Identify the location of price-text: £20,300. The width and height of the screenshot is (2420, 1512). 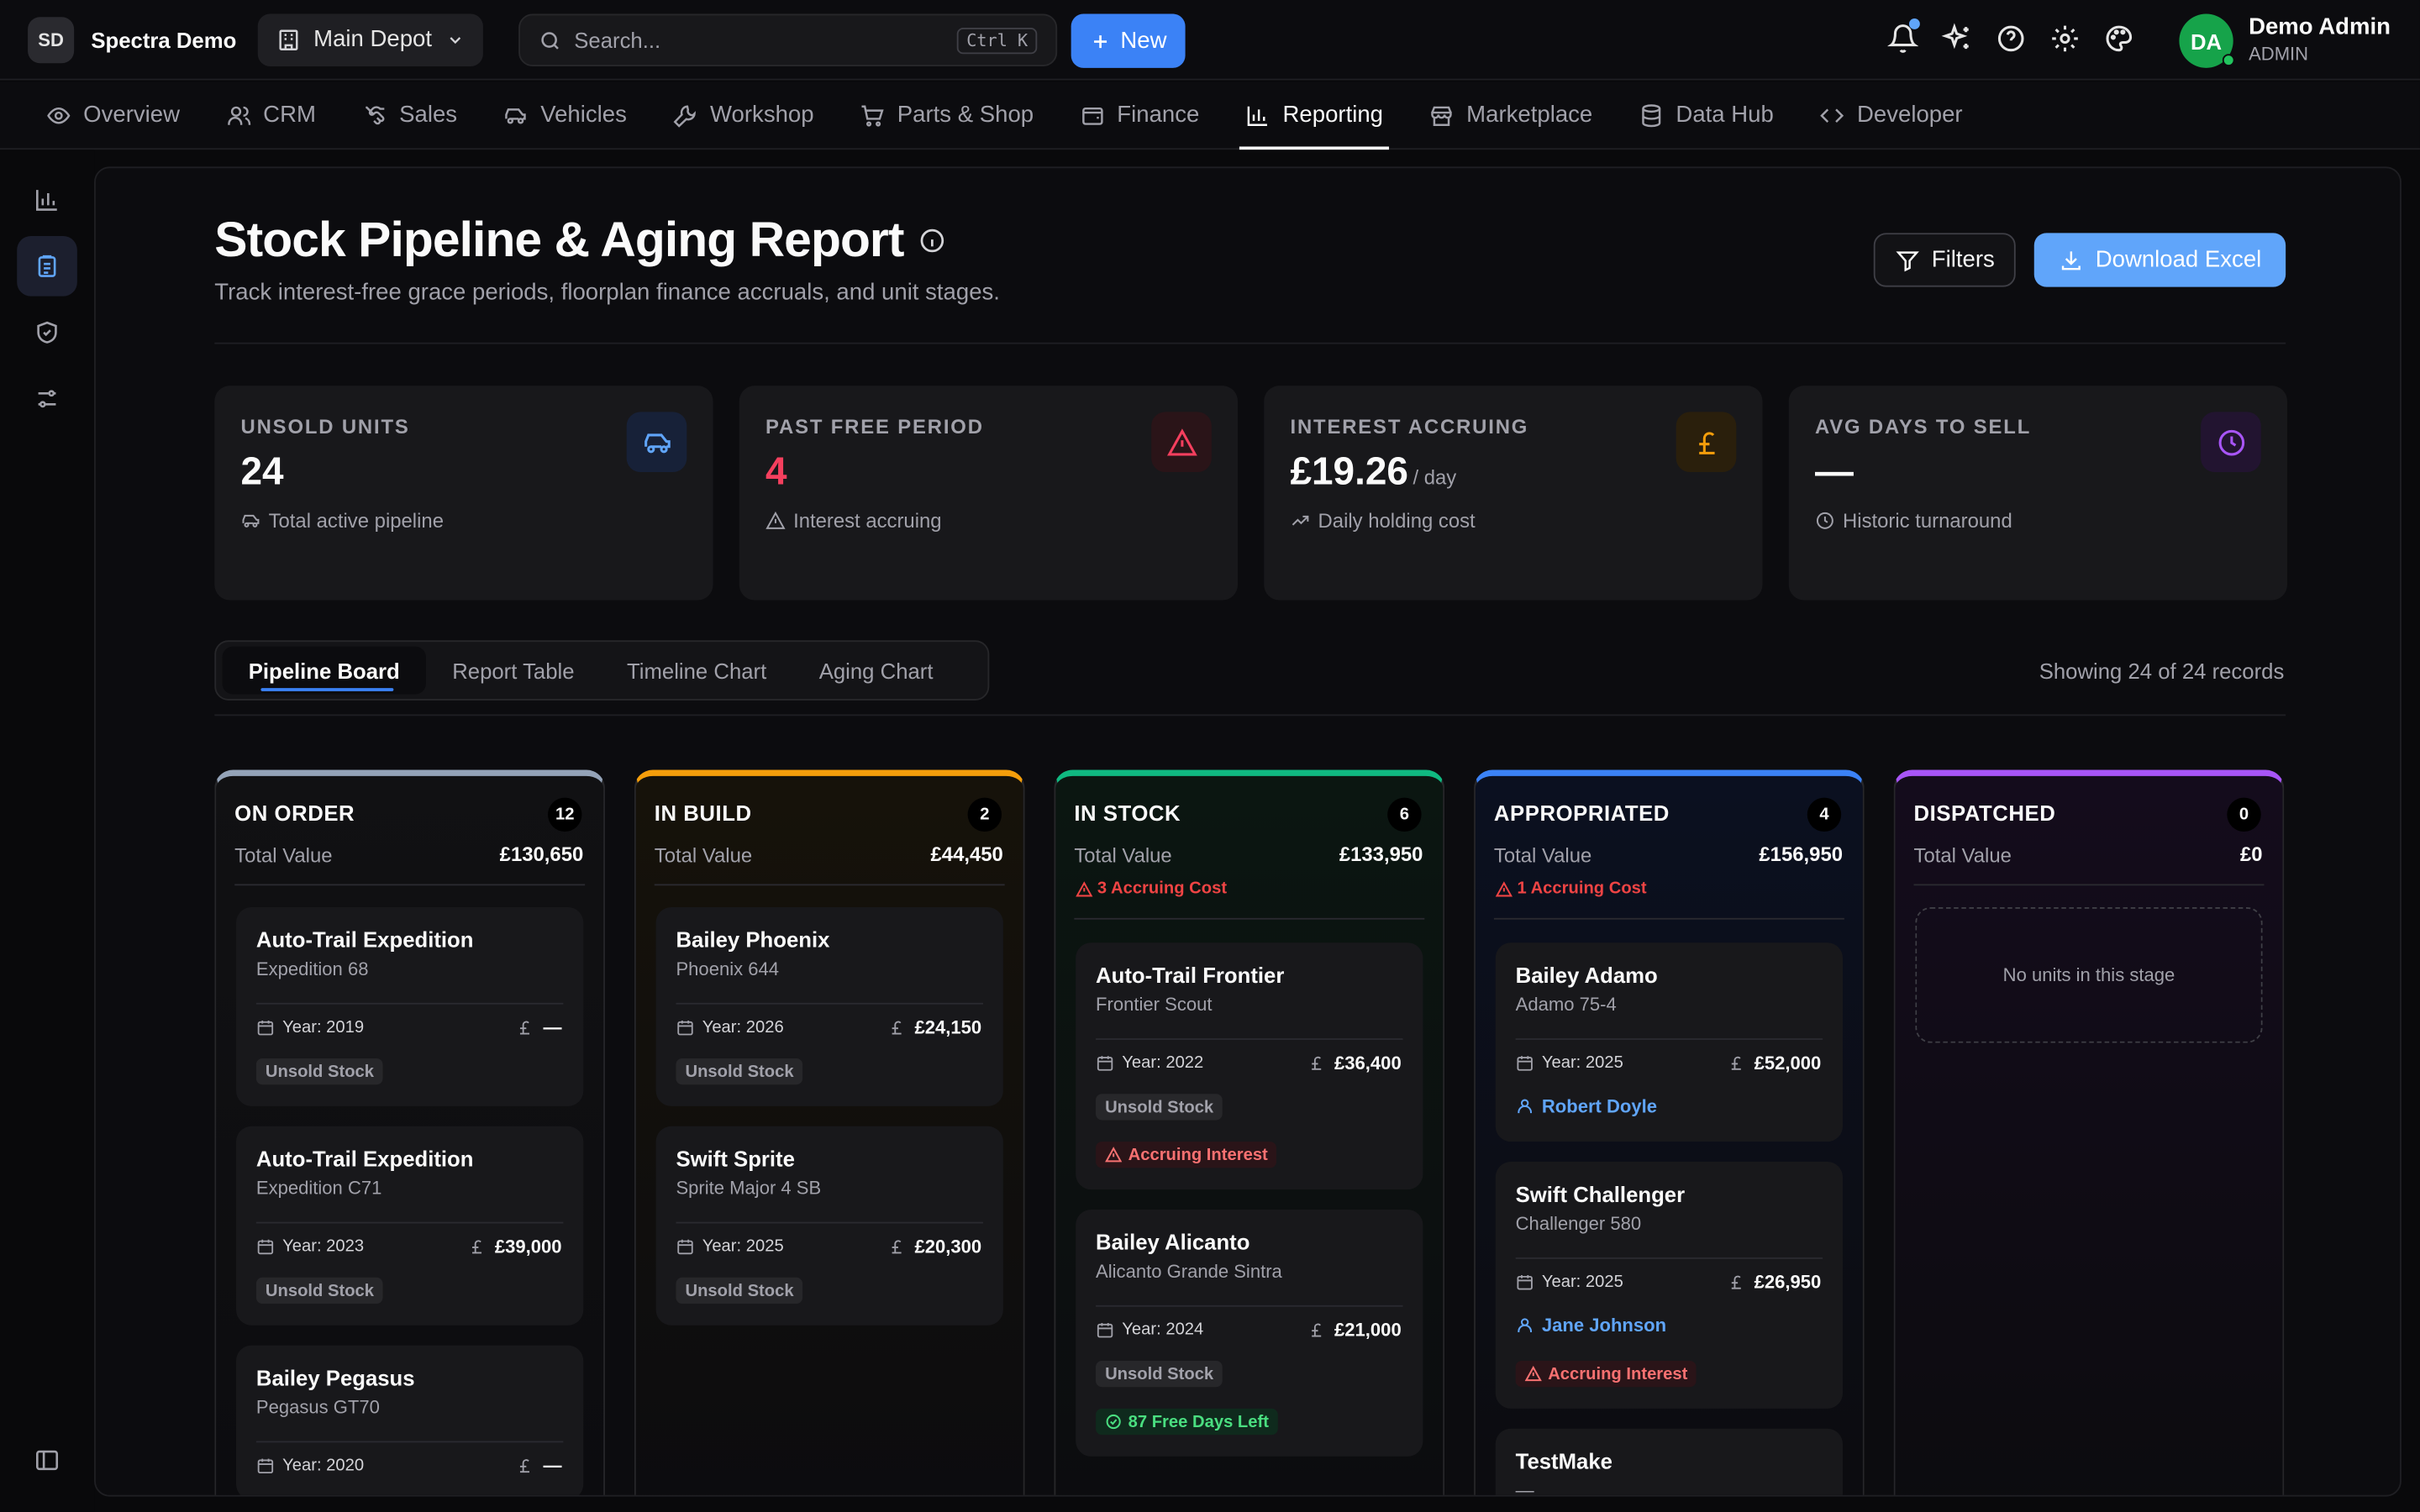
(948, 1246).